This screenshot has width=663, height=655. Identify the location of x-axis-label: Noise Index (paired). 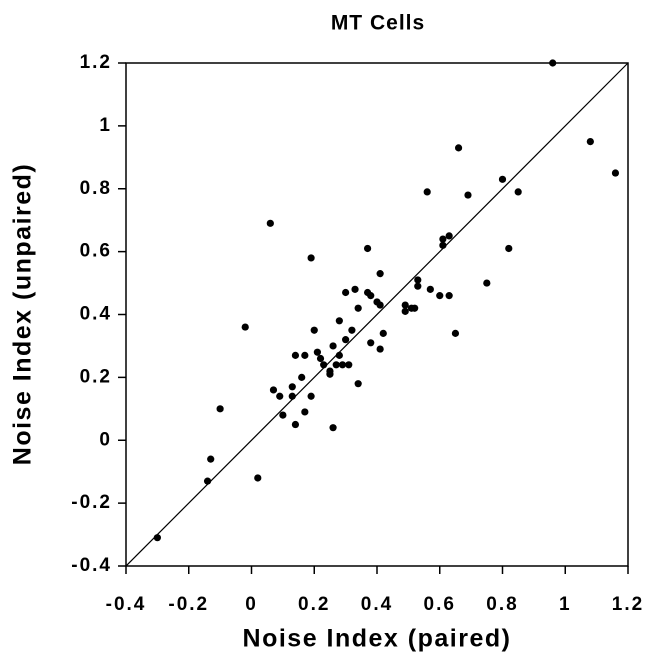
(377, 639).